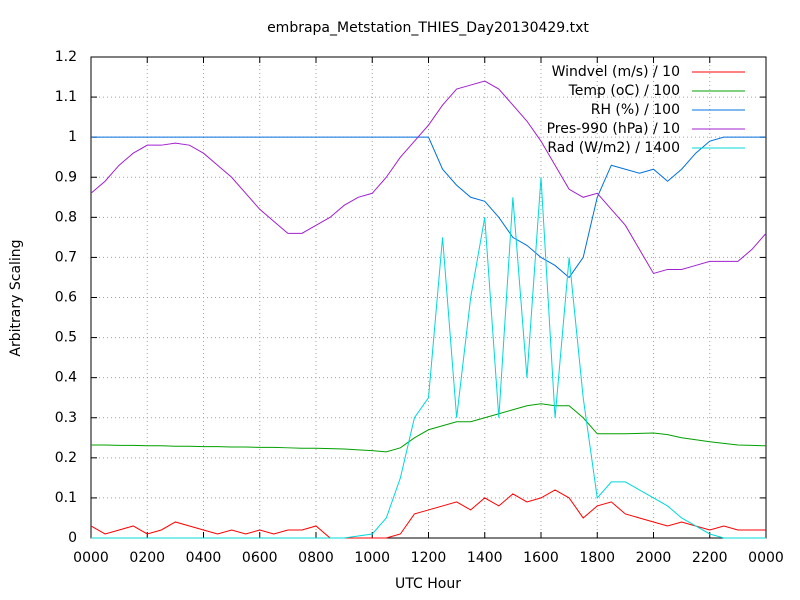 This screenshot has height=600, width=800. Describe the element at coordinates (654, 558) in the screenshot. I see `x-tick-label: 2000` at that location.